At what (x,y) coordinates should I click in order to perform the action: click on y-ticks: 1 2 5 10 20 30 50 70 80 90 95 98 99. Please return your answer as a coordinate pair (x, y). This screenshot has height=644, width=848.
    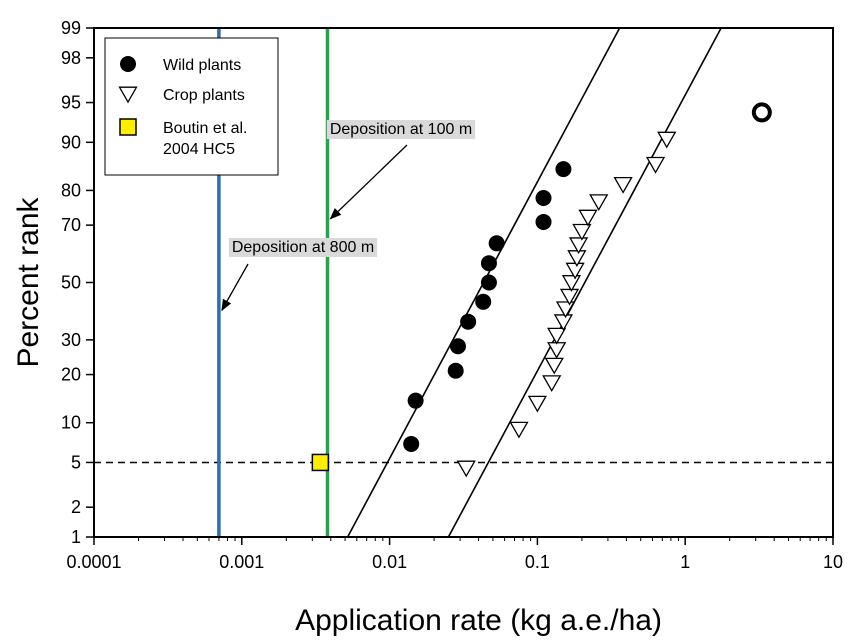
    Looking at the image, I should click on (77, 282).